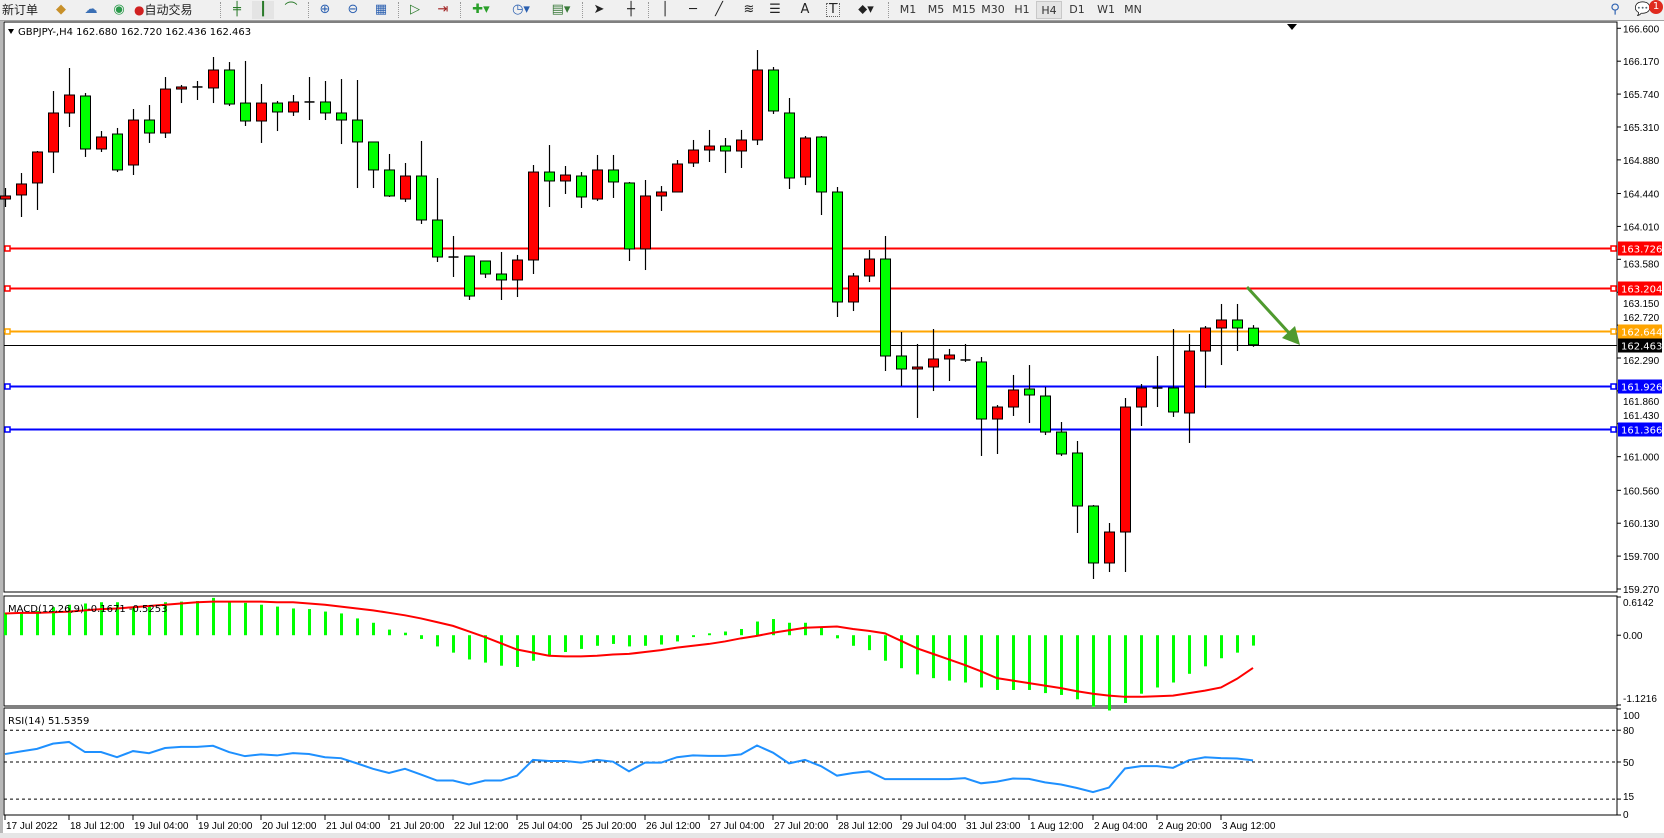 This screenshot has width=1664, height=838. What do you see at coordinates (936, 9) in the screenshot?
I see `timeframe-m5: M5` at bounding box center [936, 9].